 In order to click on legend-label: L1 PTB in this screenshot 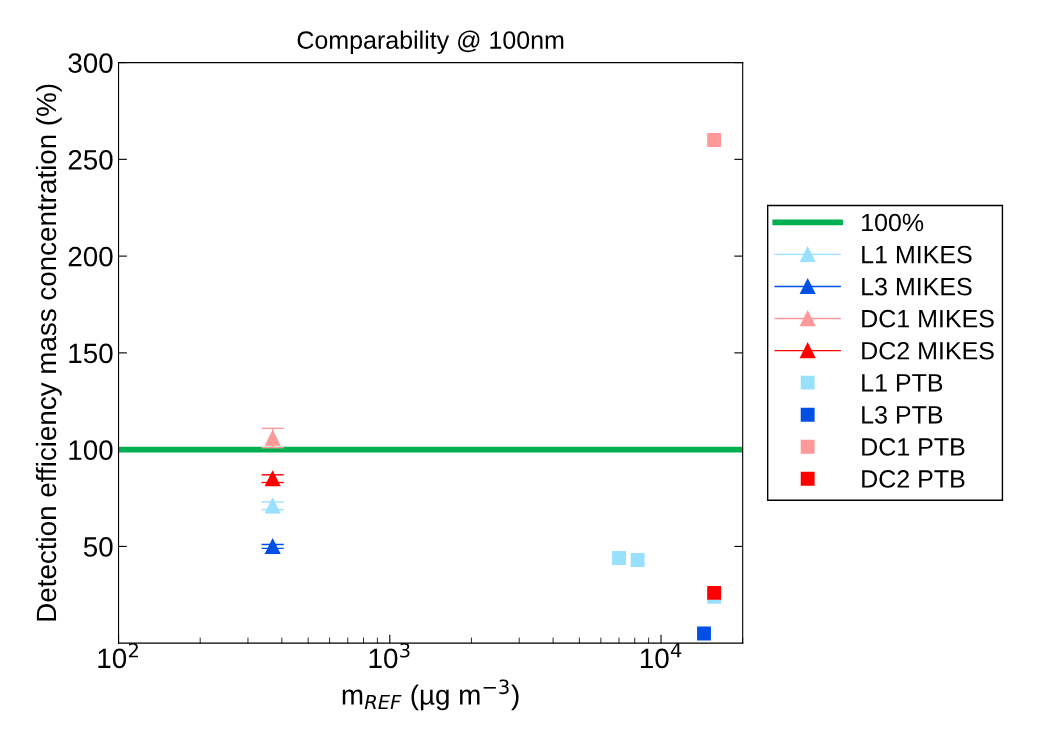, I will do `click(902, 383)`.